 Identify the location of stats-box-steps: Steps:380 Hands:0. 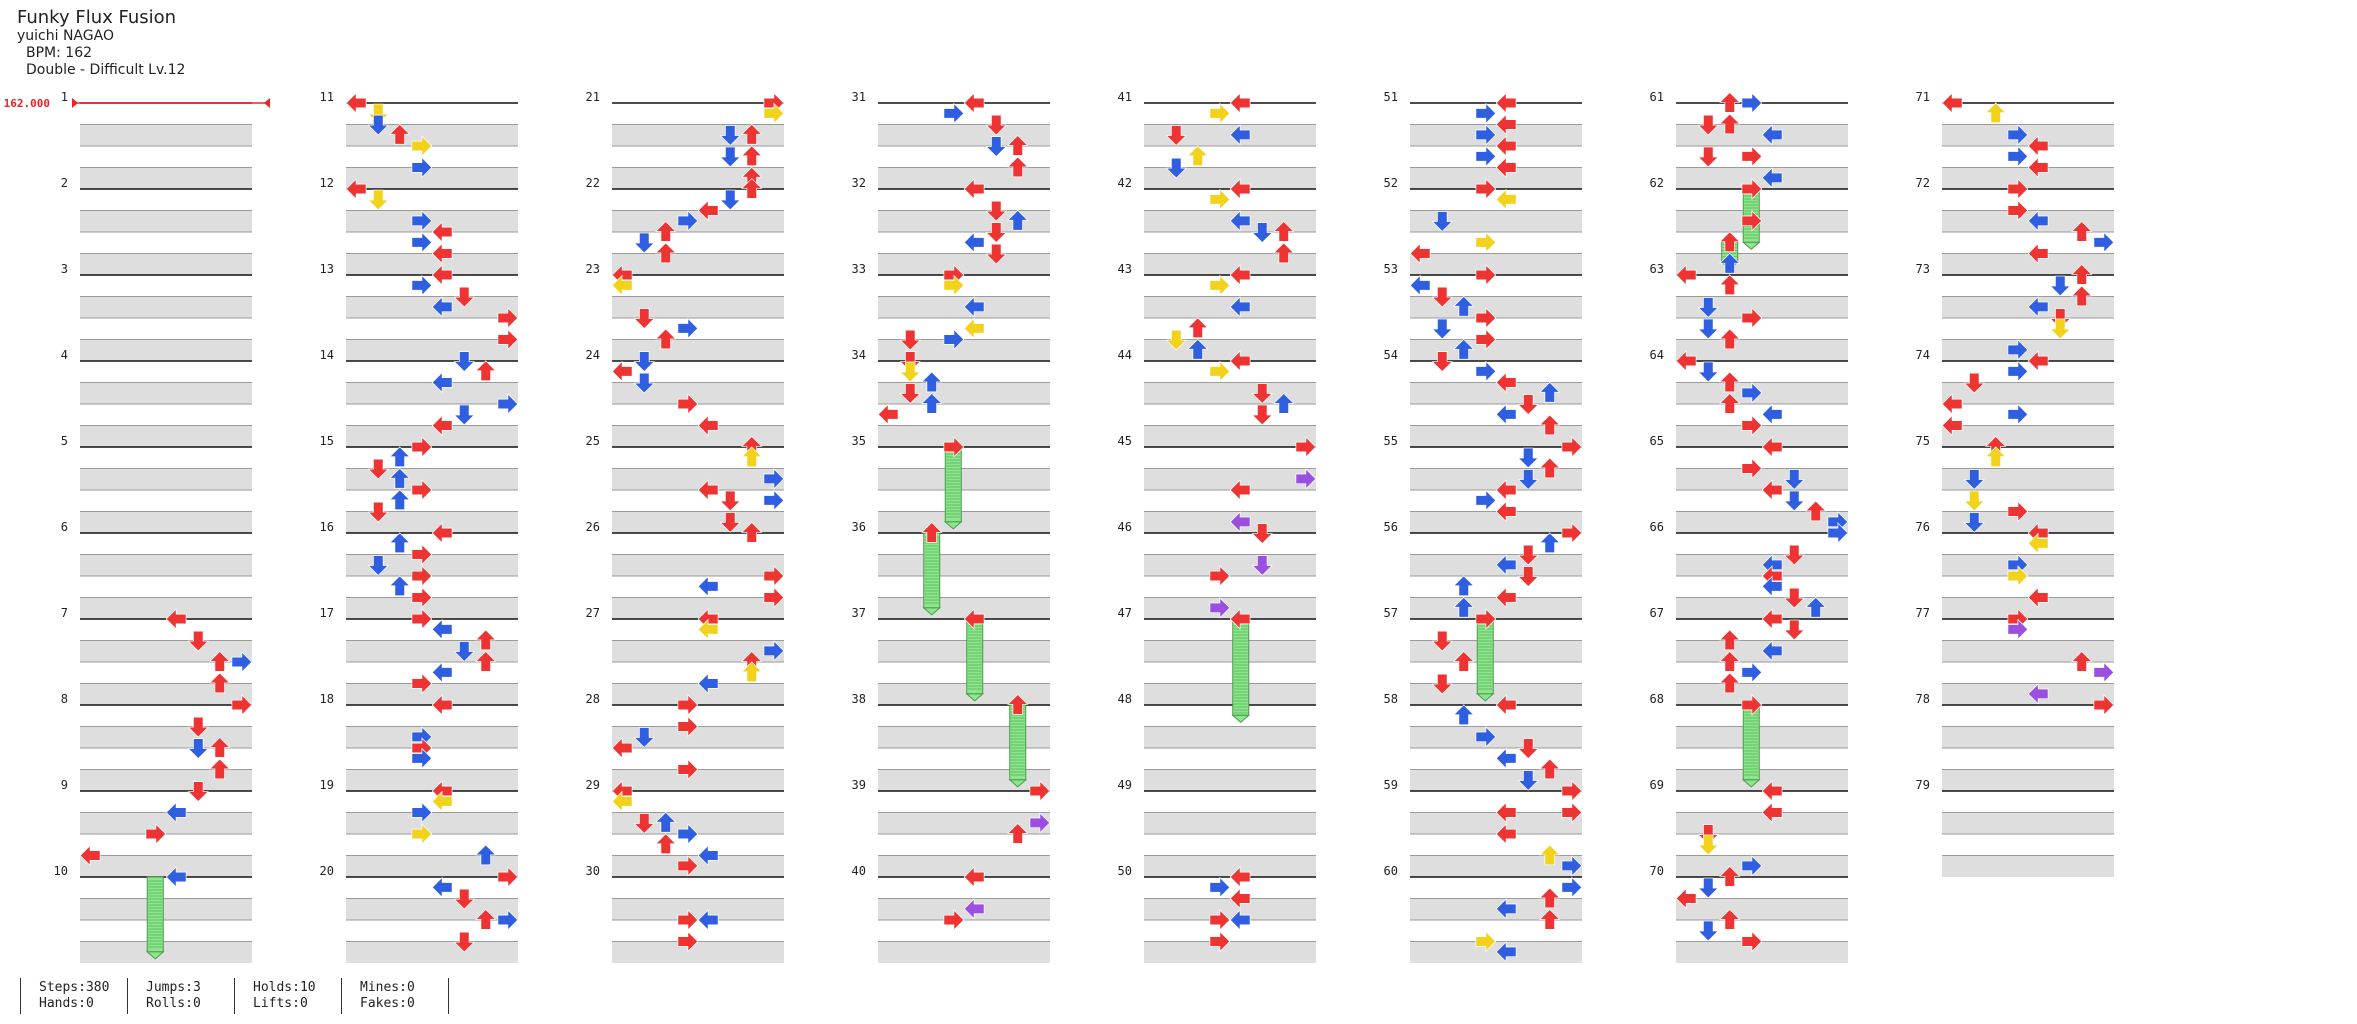
(73, 996).